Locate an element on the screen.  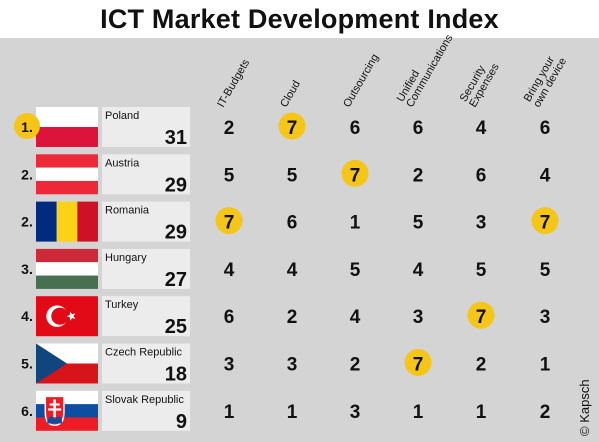
rank-label: 5. is located at coordinates (27, 364).